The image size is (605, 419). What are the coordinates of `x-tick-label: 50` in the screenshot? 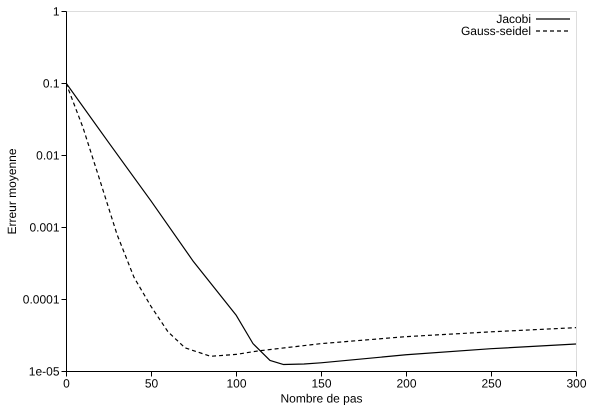 It's located at (151, 383).